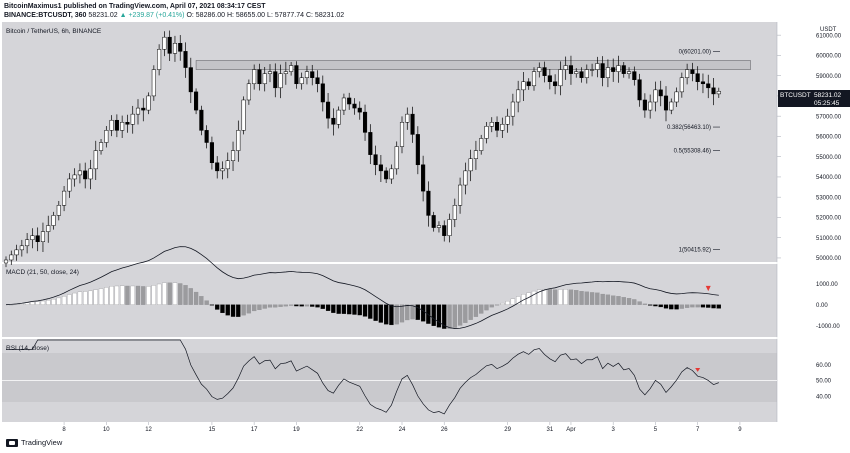 Image resolution: width=850 pixels, height=453 pixels. Describe the element at coordinates (795, 95) in the screenshot. I see `price-tag-symbol: BTCUSDT` at that location.